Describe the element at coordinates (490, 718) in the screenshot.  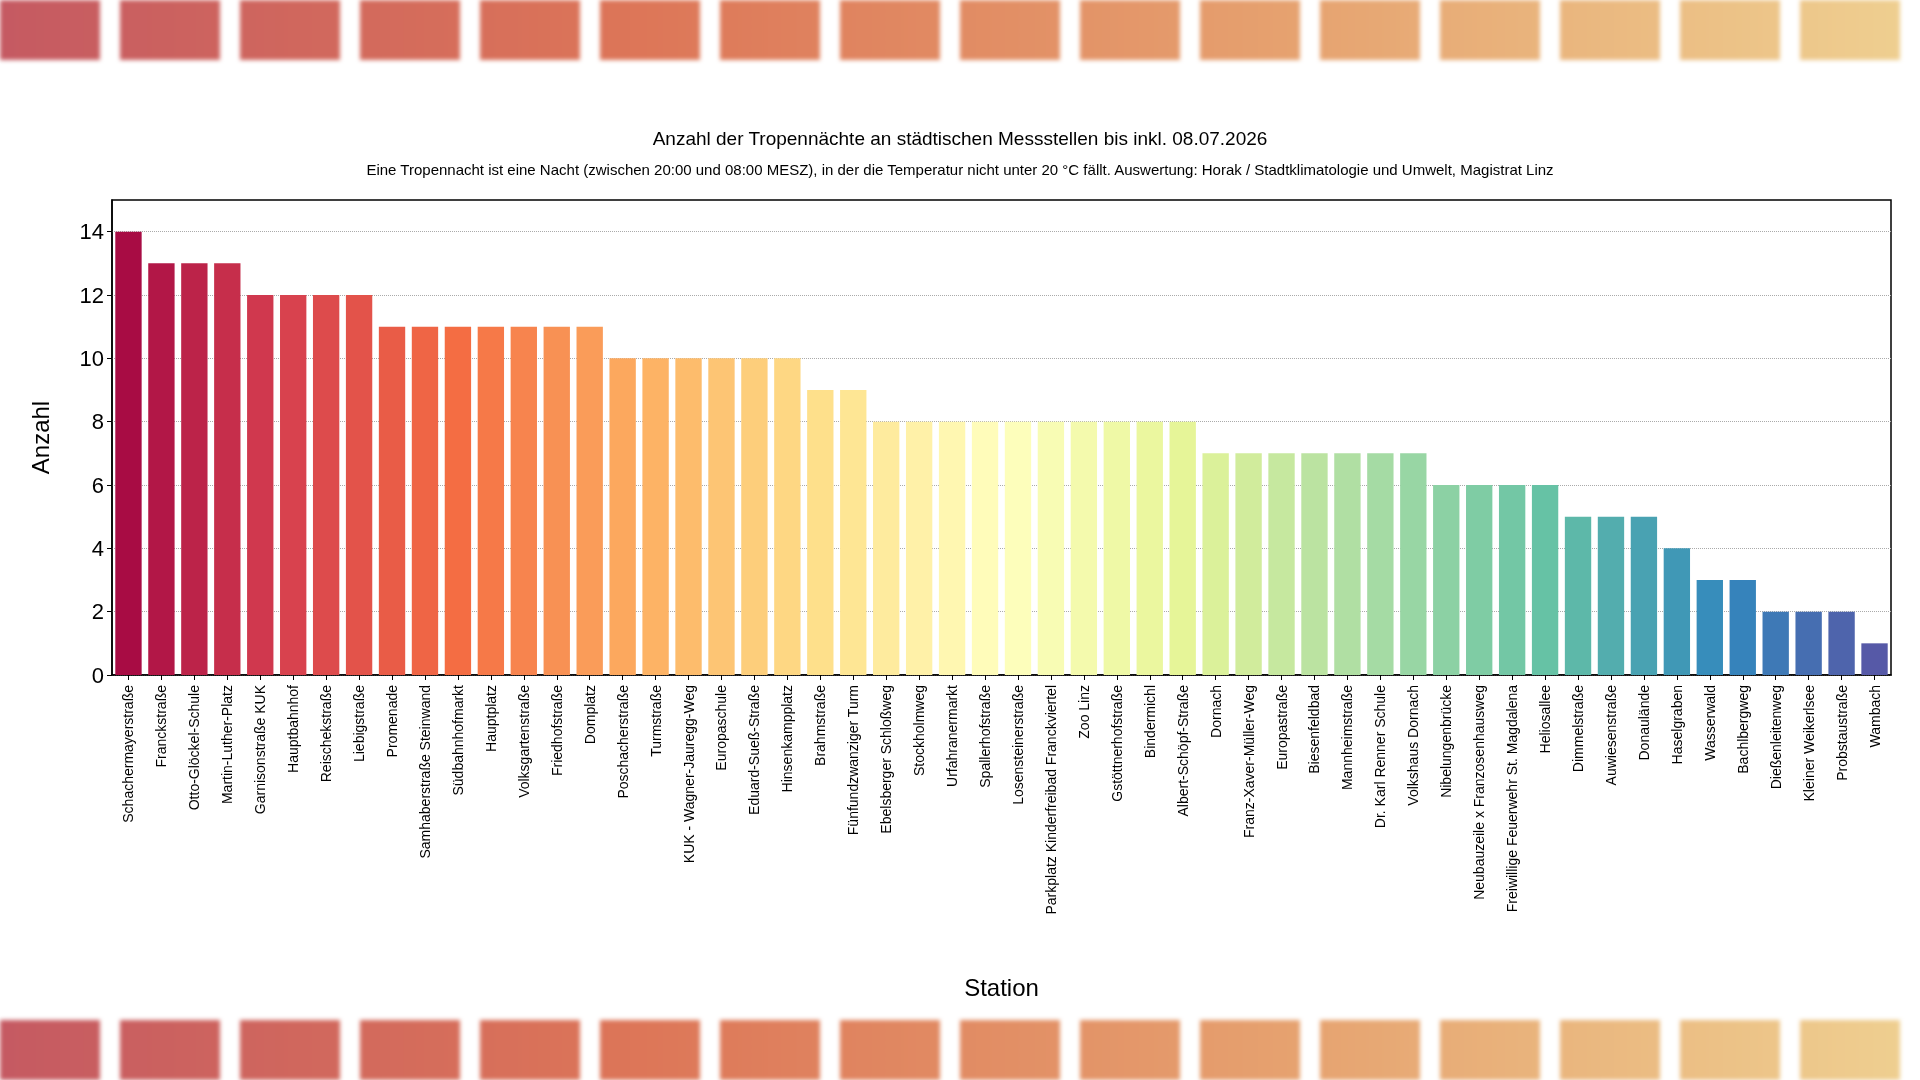
I see `x-tick-label: Hauptplatz` at that location.